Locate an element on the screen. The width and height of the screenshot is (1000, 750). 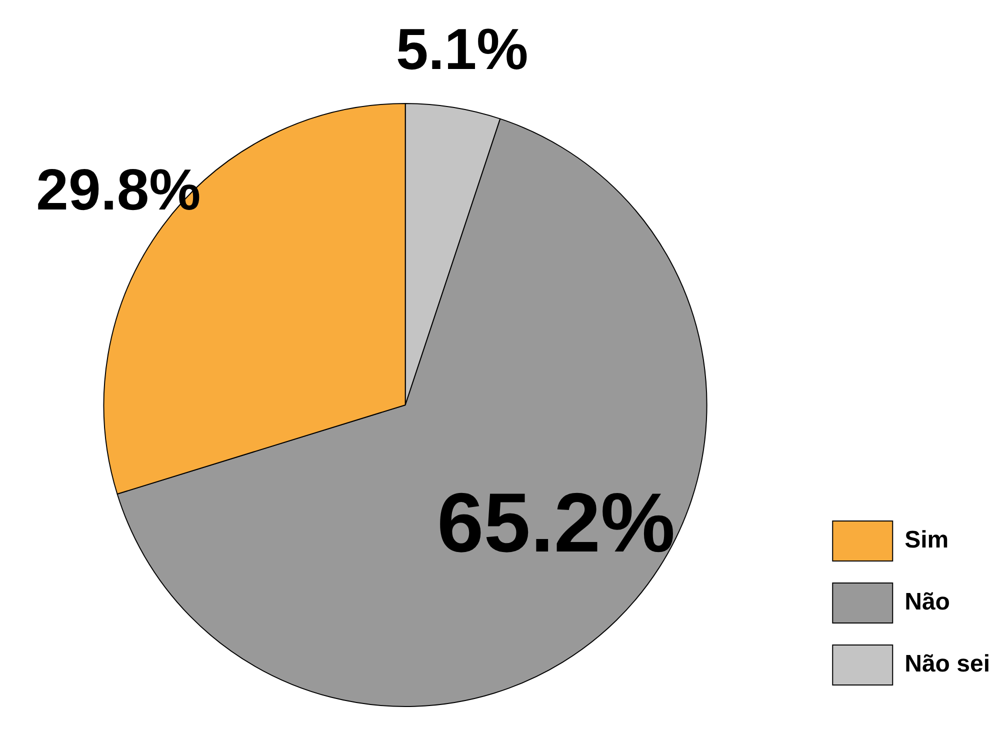
legend-label: Sim is located at coordinates (926, 540).